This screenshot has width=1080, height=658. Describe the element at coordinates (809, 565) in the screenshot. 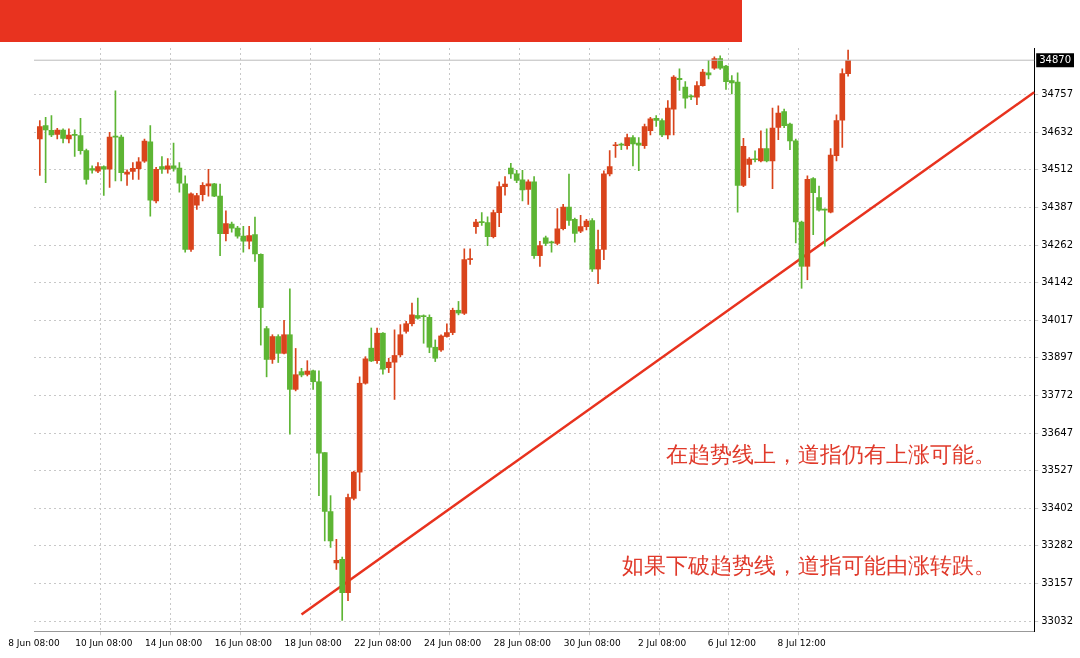

I see `annotation: 如果下破趋势线，道指可能由涨转跌。` at that location.